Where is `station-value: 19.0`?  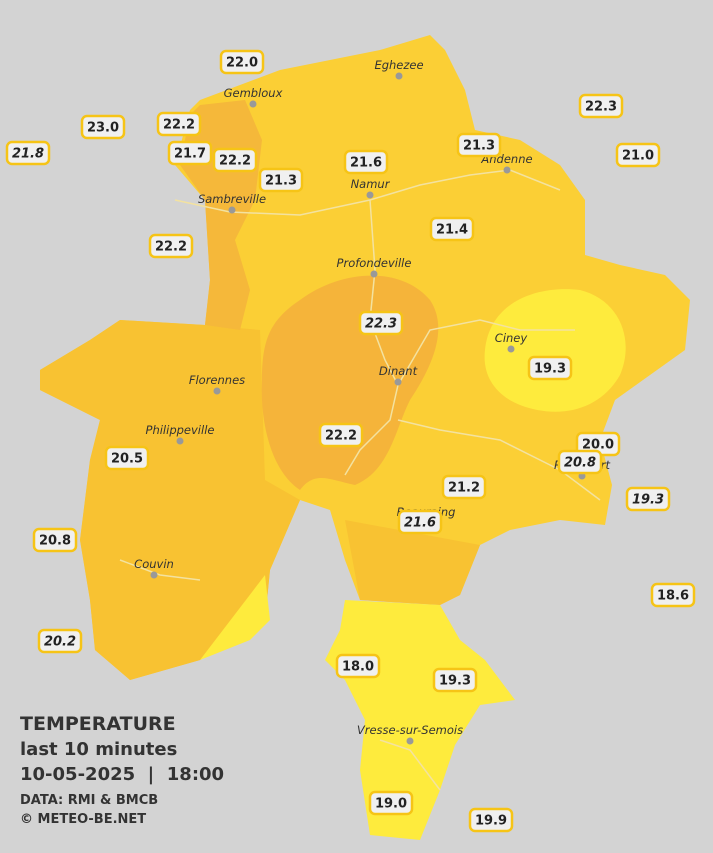 station-value: 19.0 is located at coordinates (391, 804).